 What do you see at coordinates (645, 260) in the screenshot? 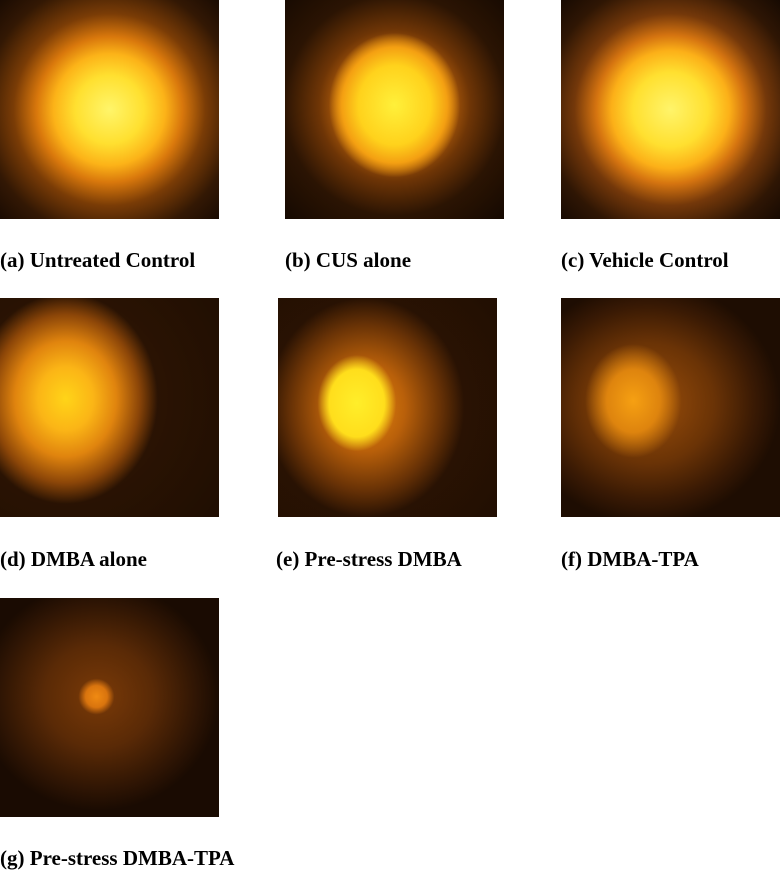
I see `panel-caption: (c) Vehicle Control` at bounding box center [645, 260].